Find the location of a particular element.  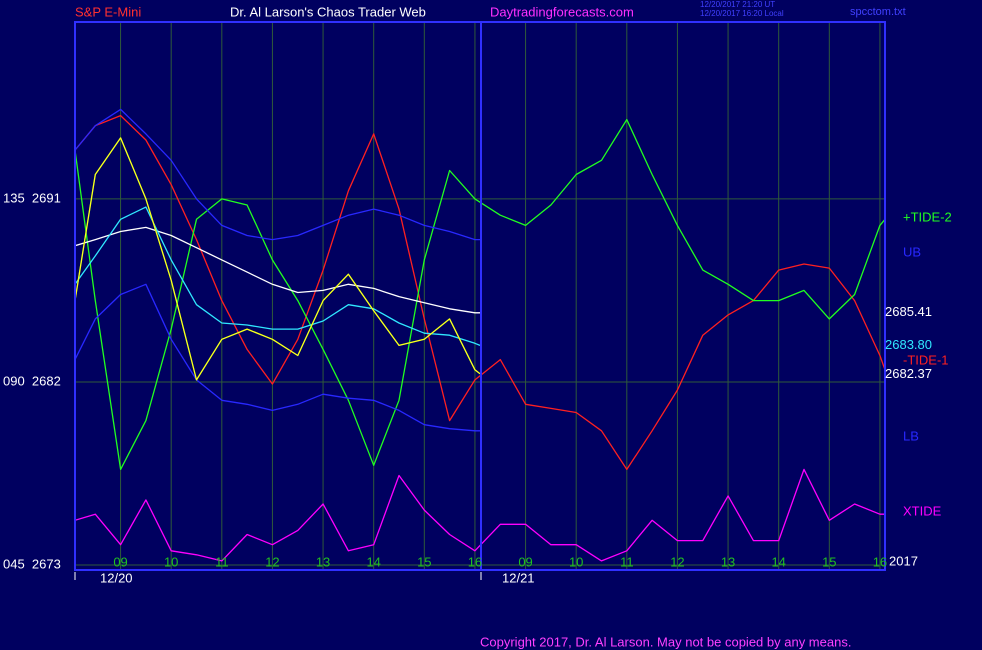

file-name: spcctom.txt is located at coordinates (878, 12).